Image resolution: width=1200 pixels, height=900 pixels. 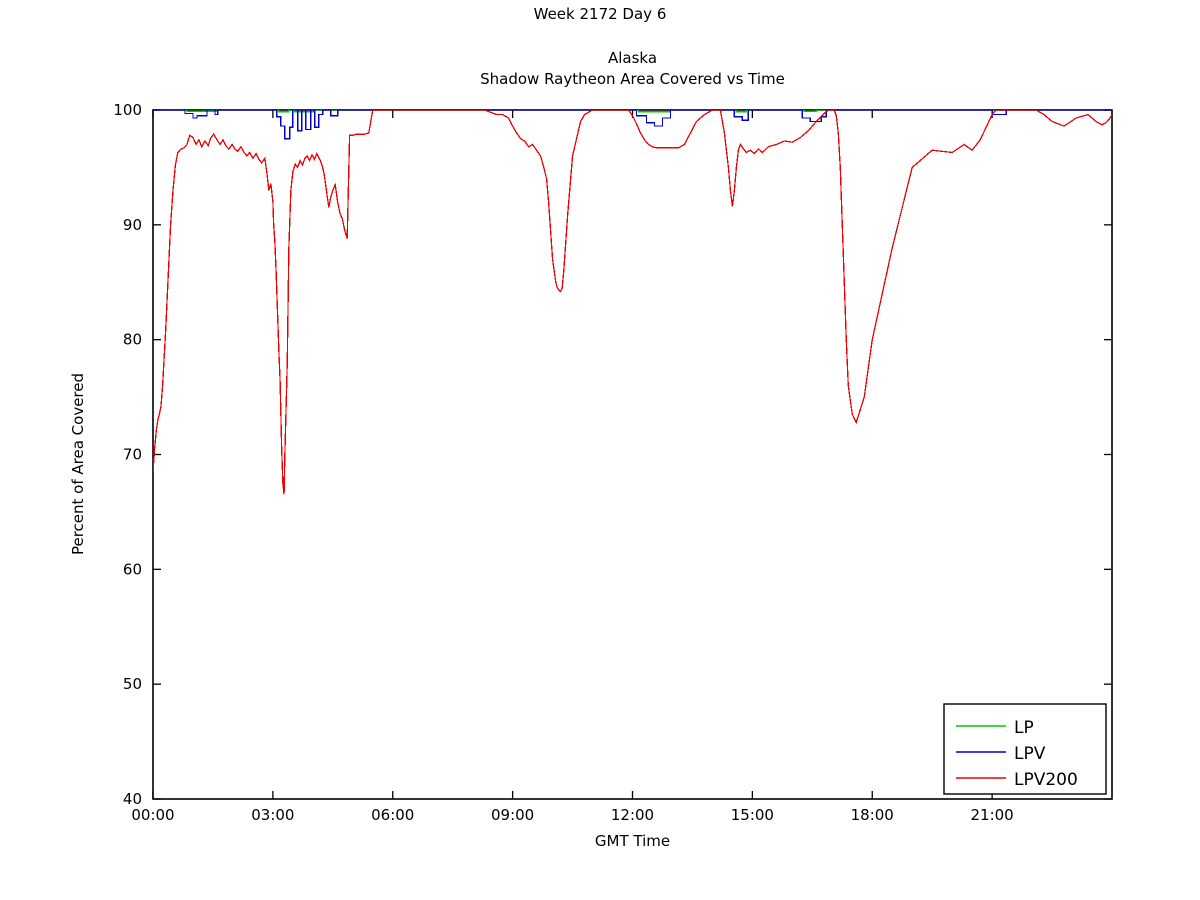 I want to click on legend-label-lpv200: LPV200, so click(x=1046, y=780).